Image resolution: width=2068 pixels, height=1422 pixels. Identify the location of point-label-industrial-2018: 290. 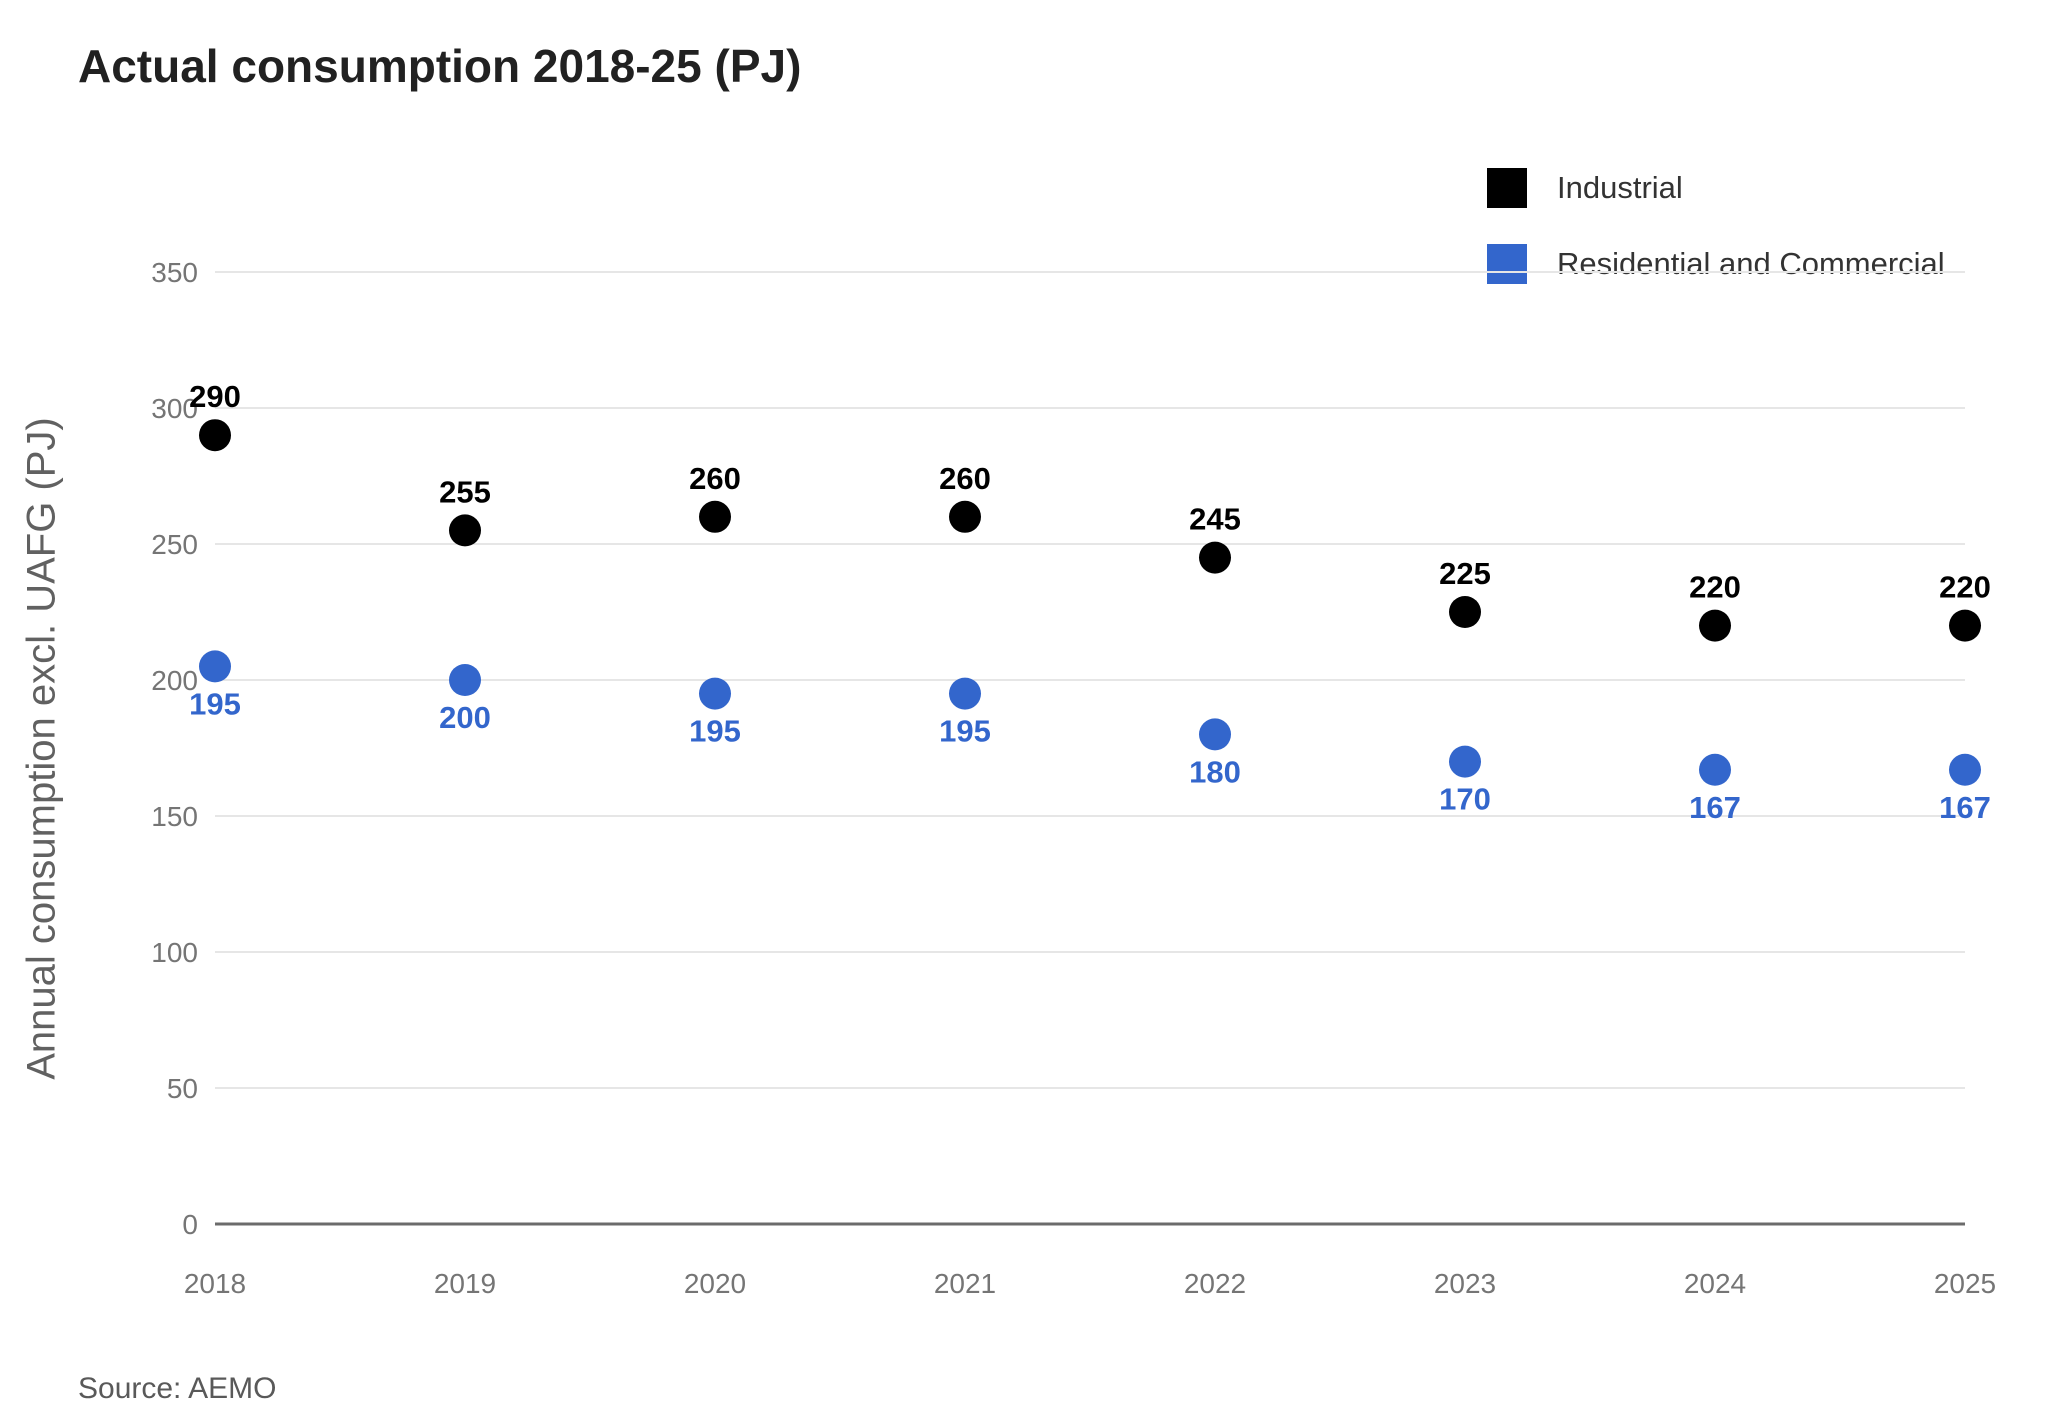
(215, 396).